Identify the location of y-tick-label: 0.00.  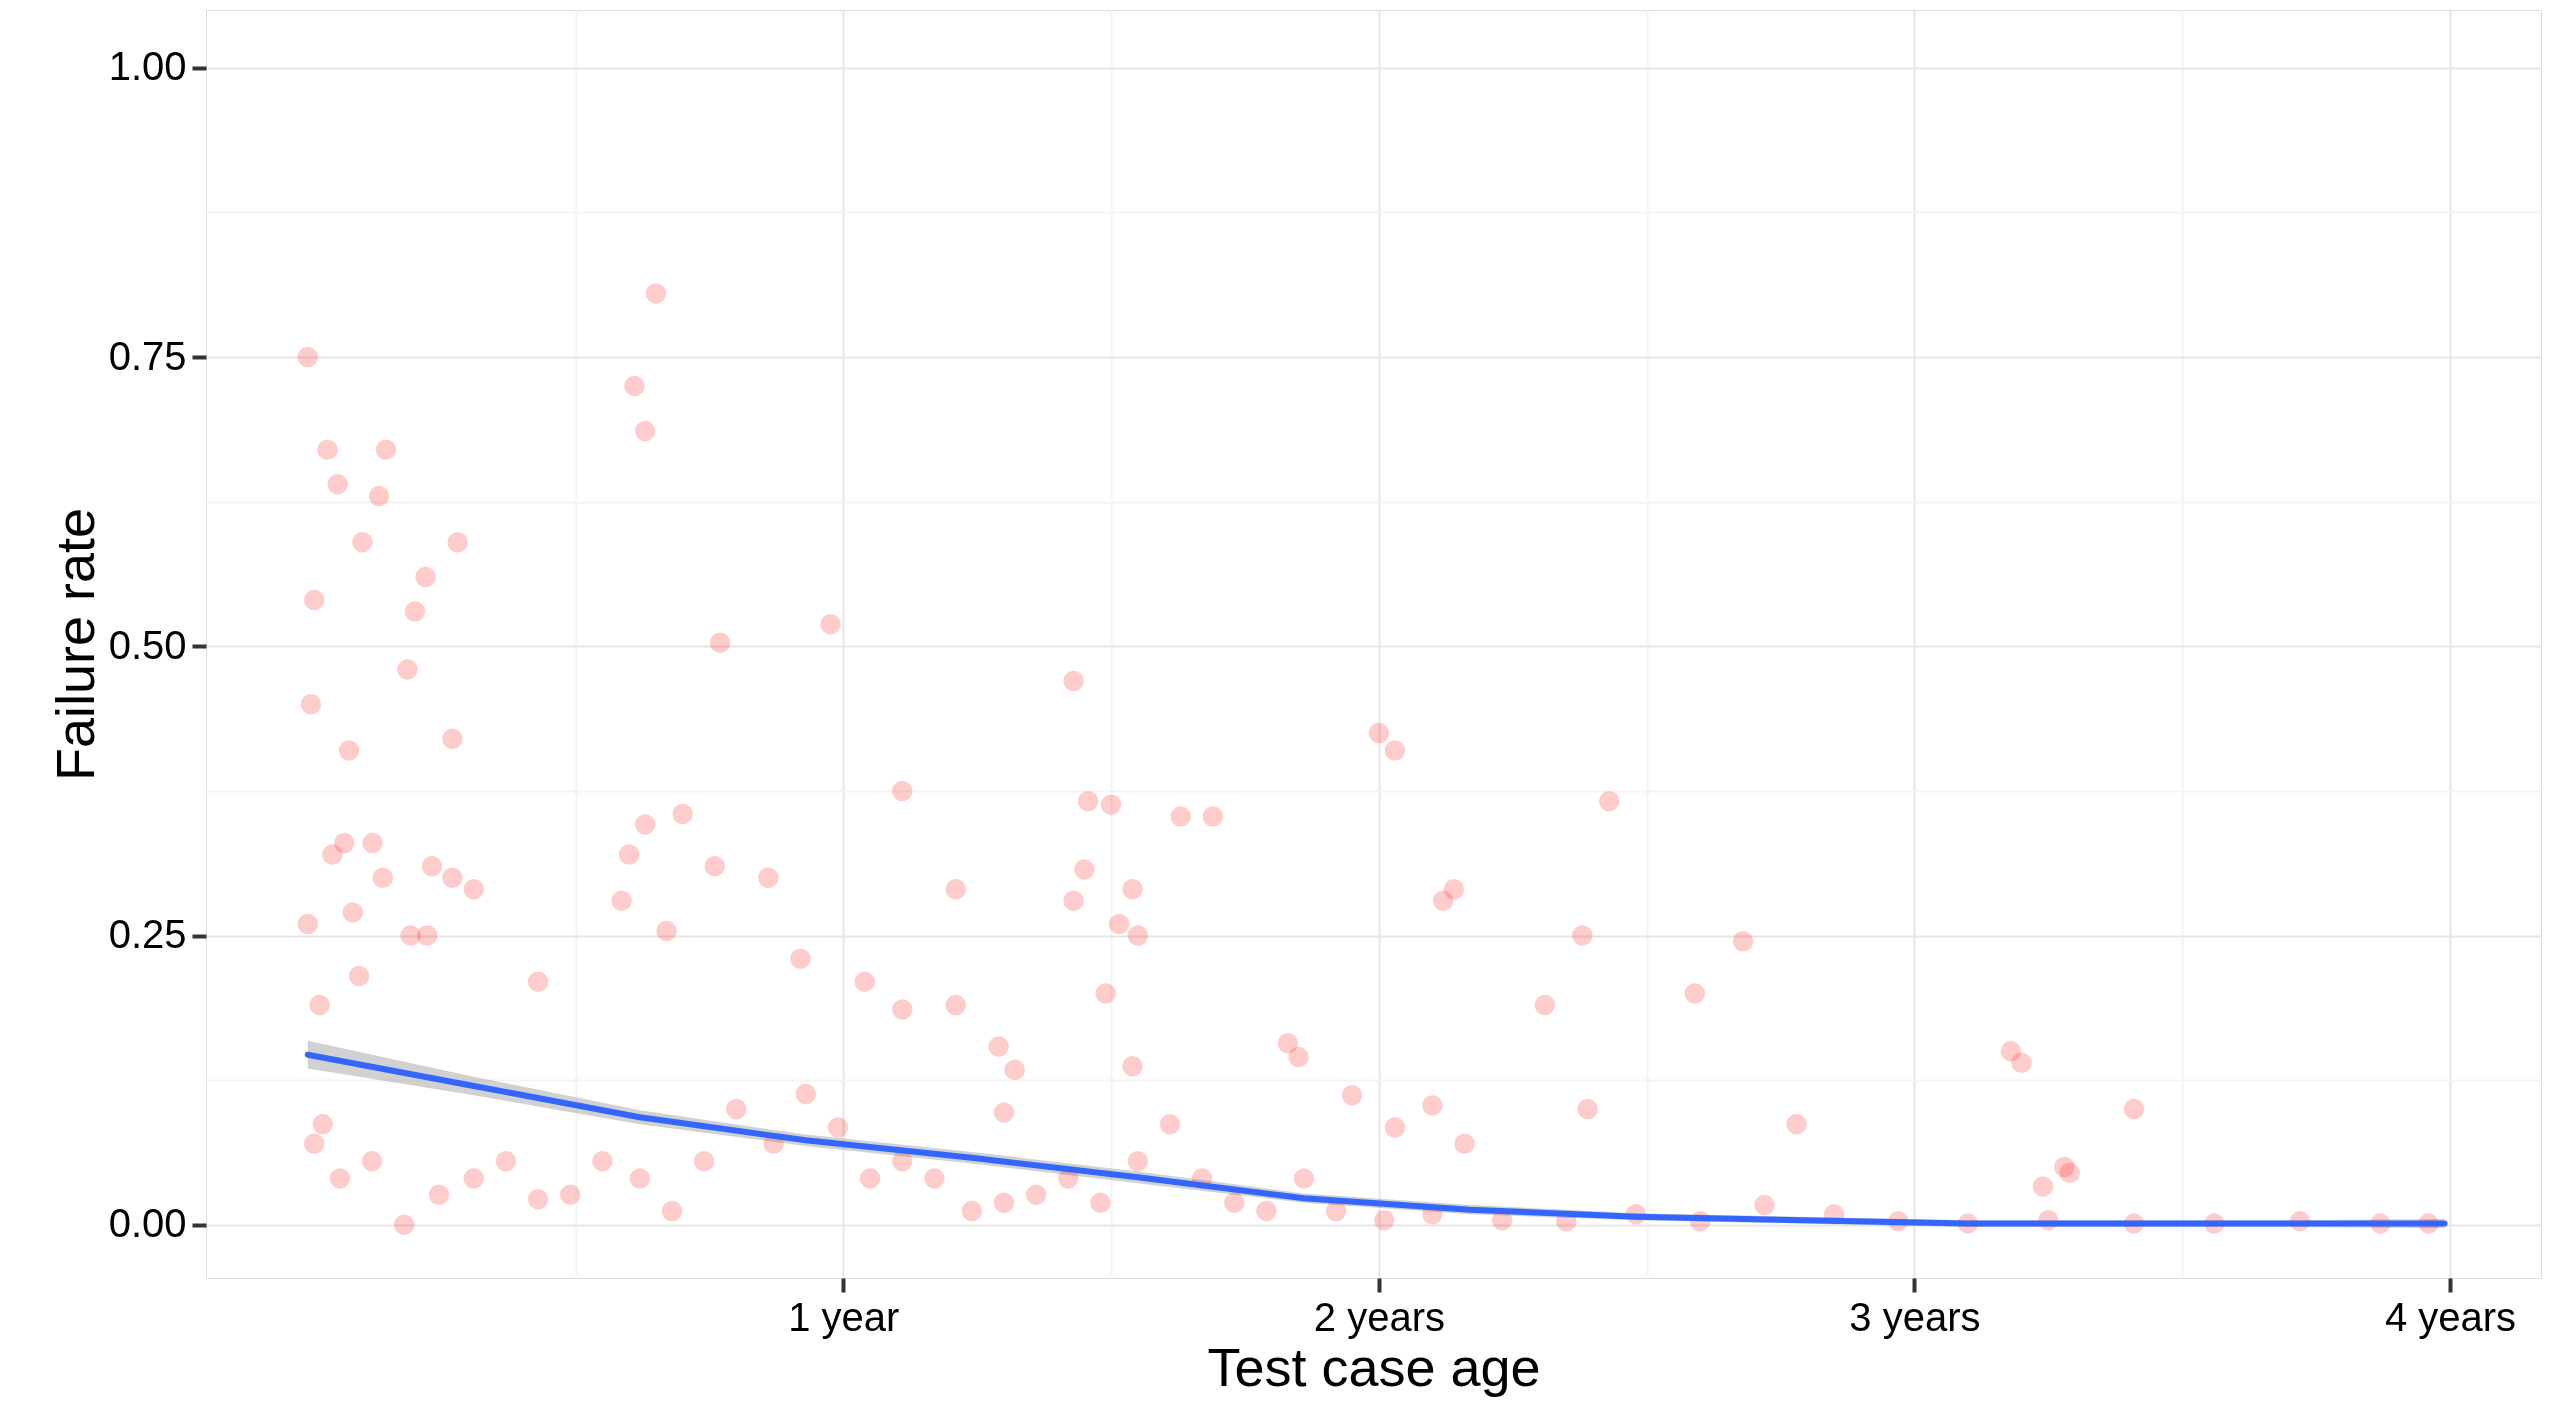
(147, 1223).